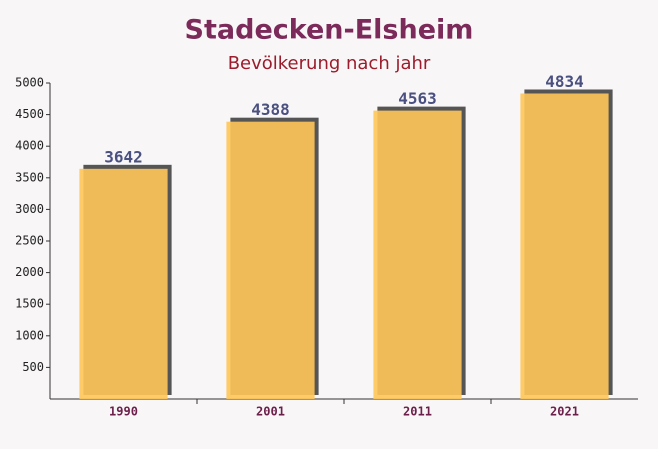  What do you see at coordinates (270, 412) in the screenshot?
I see `x-tick-label: 2001` at bounding box center [270, 412].